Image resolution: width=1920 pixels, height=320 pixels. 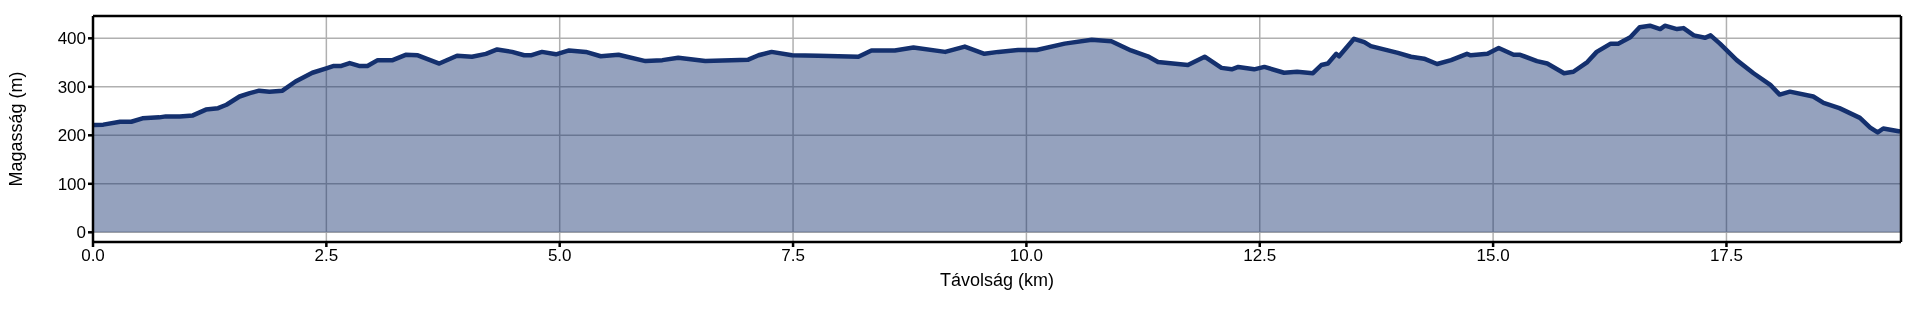 What do you see at coordinates (1260, 256) in the screenshot?
I see `x-tick-label: 12.5` at bounding box center [1260, 256].